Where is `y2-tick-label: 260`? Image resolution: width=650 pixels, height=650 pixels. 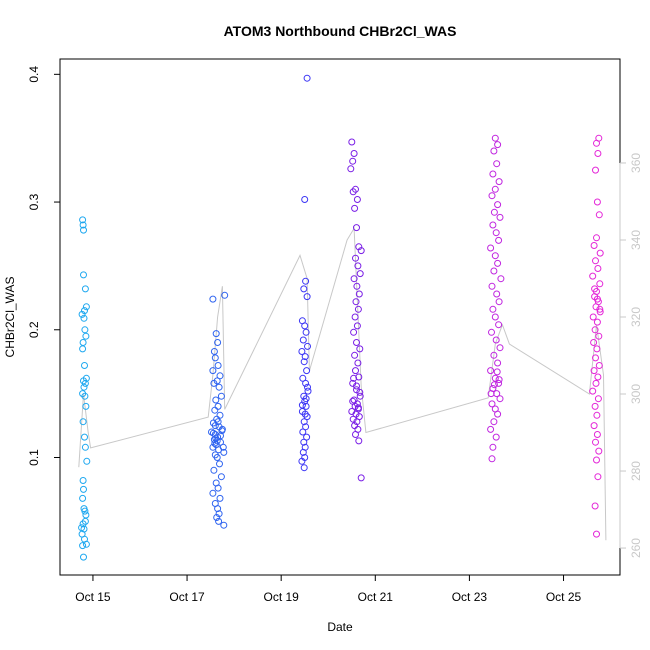 y2-tick-label: 260 is located at coordinates (636, 548).